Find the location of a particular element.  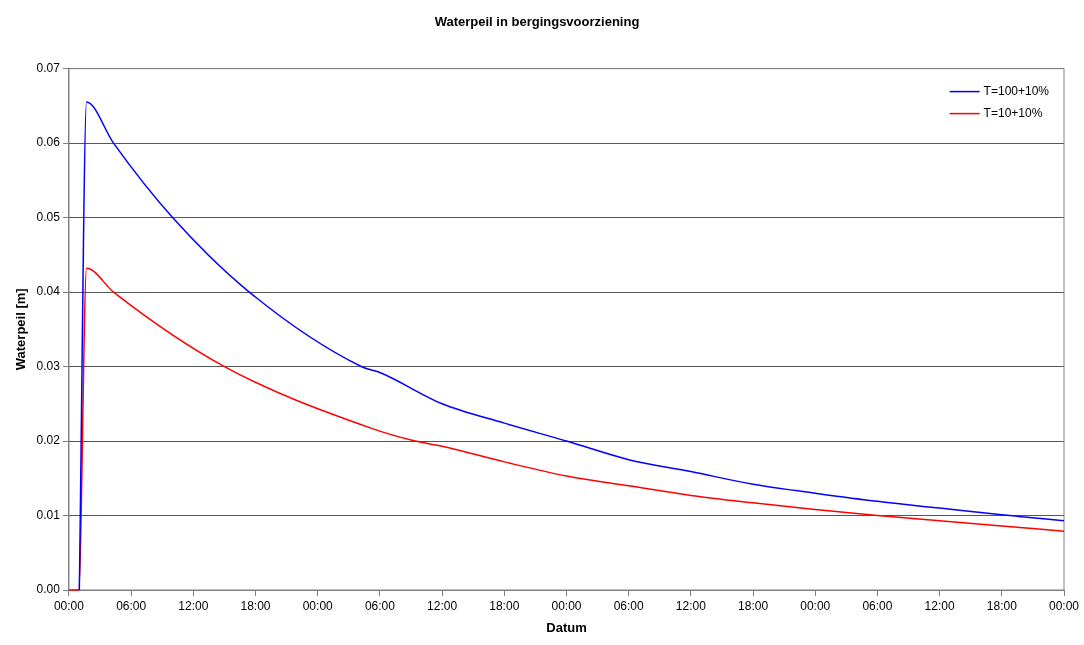

y-tick-label: 0.07 is located at coordinates (48, 67).